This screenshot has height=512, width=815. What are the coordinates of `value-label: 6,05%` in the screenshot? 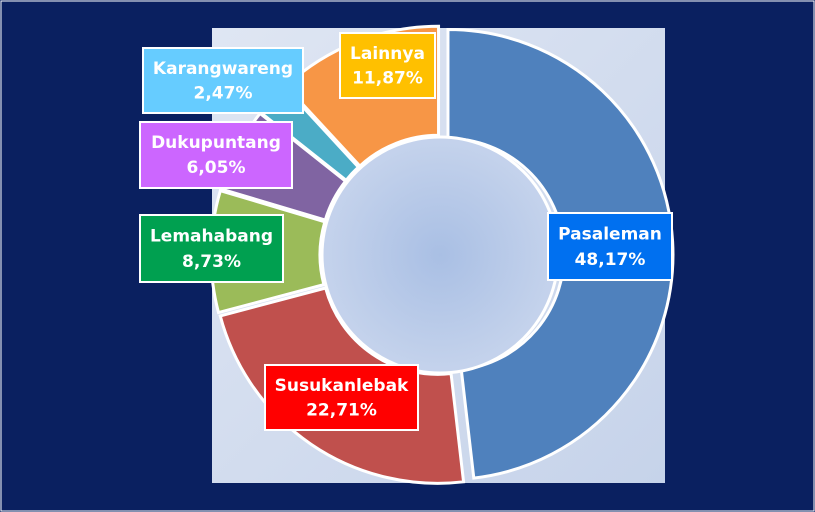 It's located at (216, 168).